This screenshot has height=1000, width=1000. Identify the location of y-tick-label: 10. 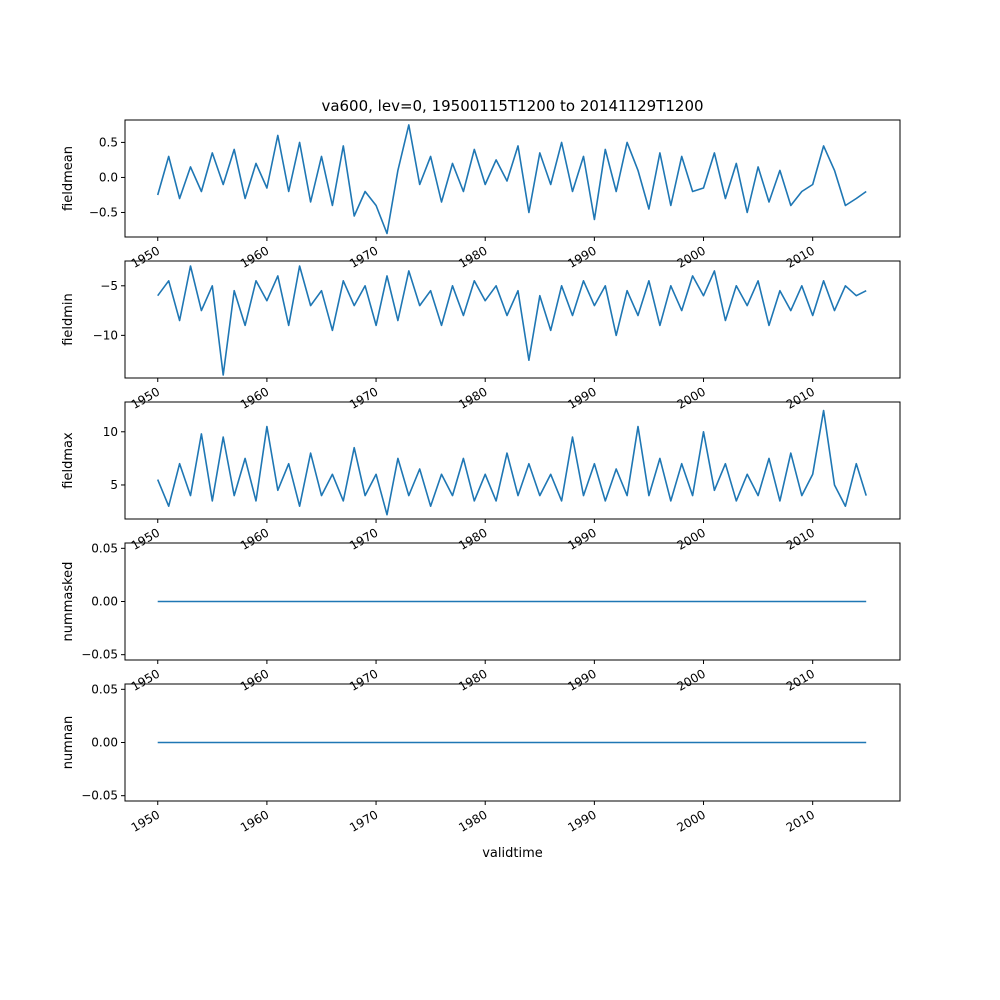
(110, 432).